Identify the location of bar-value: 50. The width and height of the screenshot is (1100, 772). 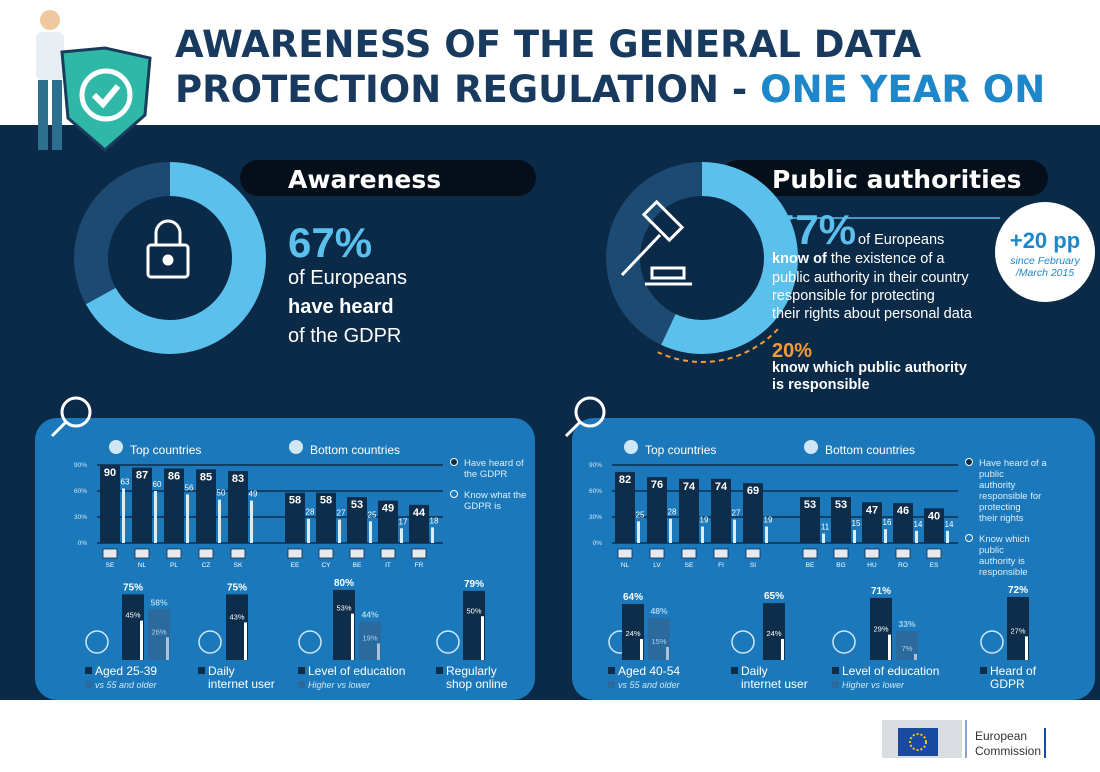
(221, 493).